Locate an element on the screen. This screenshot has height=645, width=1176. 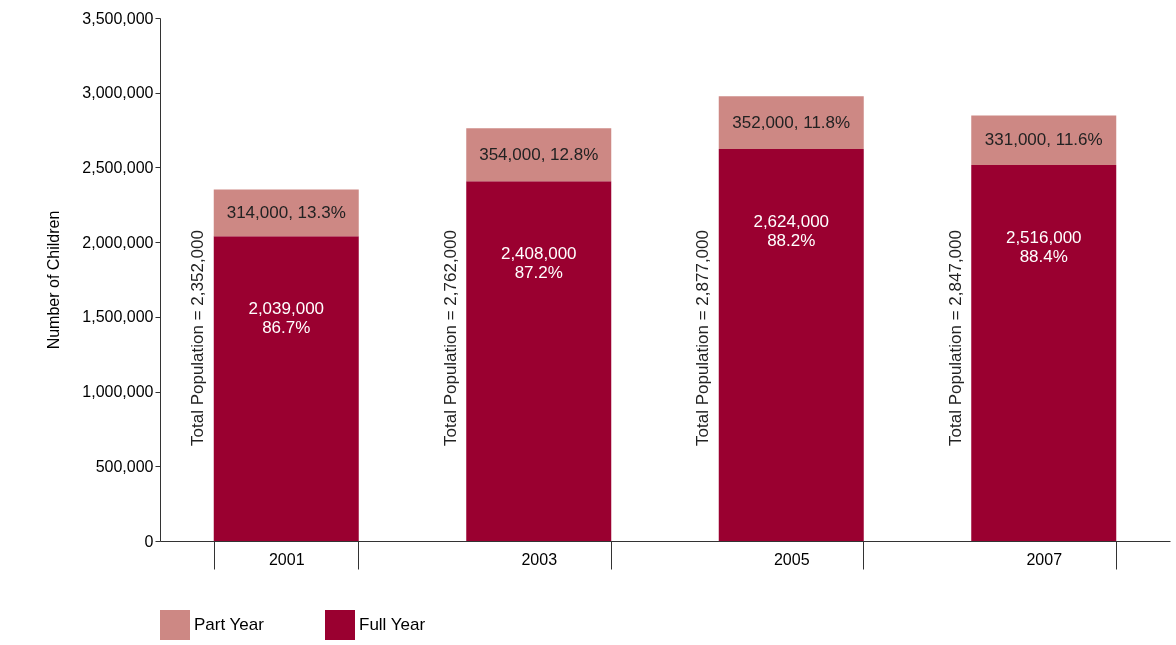
data-label: 331,000, 11.6% is located at coordinates (1043, 140).